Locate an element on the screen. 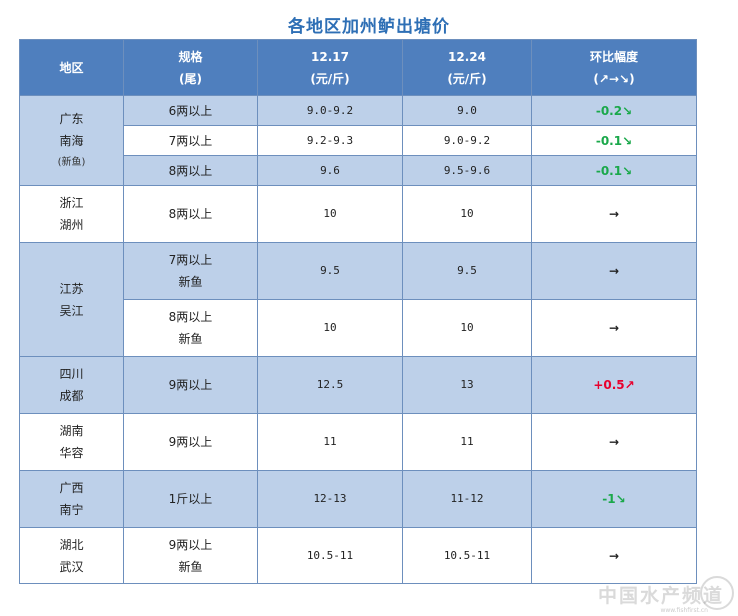 This screenshot has width=738, height=616. region-city: 吴江 is located at coordinates (71, 310).